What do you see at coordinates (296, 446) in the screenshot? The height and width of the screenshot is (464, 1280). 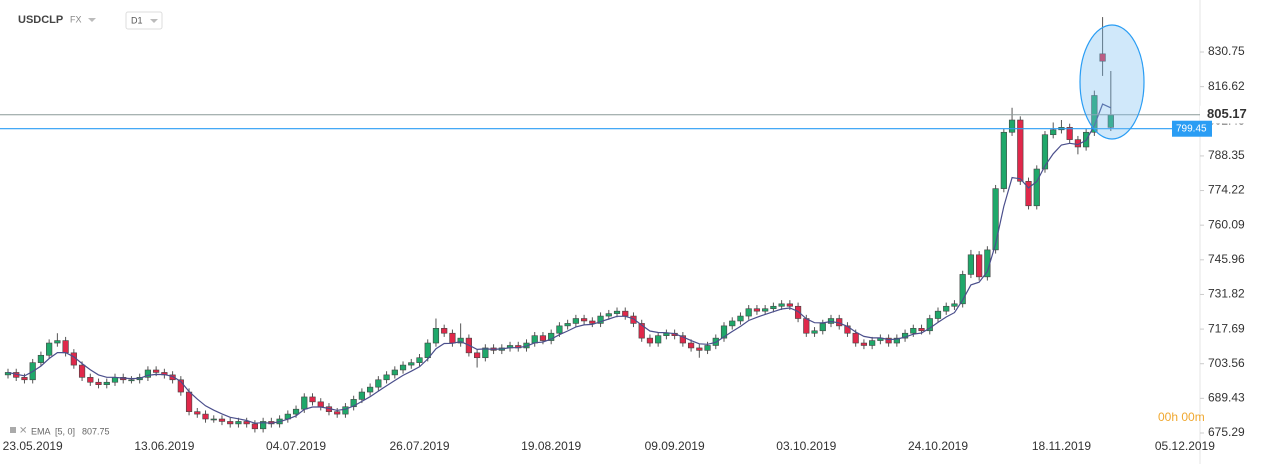 I see `x-tick-label: 04.07.2019` at bounding box center [296, 446].